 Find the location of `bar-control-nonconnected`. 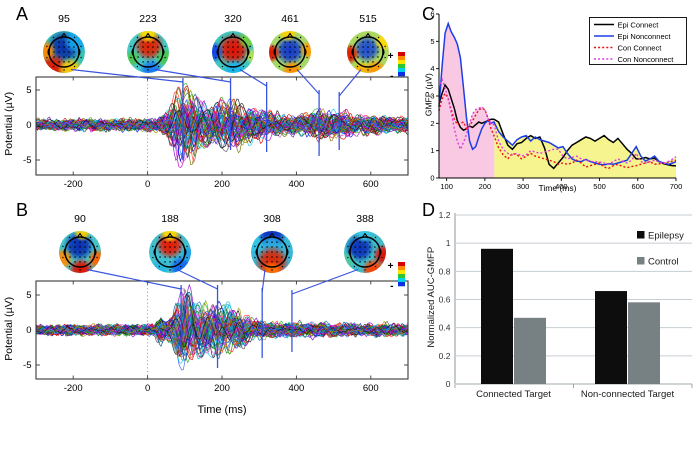

bar-control-nonconnected is located at coordinates (644, 343).